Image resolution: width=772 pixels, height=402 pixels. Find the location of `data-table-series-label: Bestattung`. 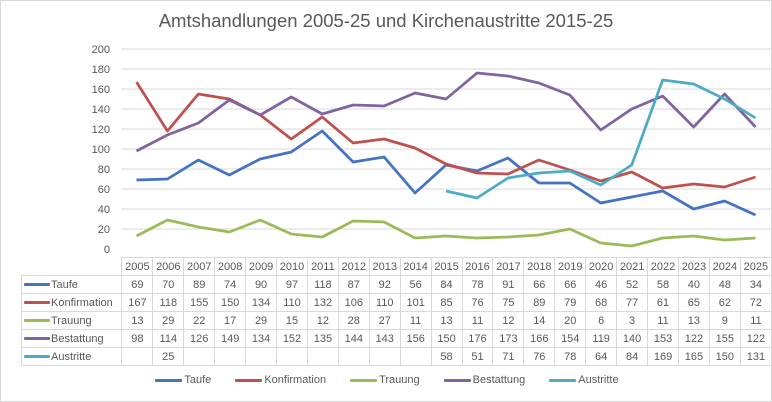

data-table-series-label: Bestattung is located at coordinates (71, 338).